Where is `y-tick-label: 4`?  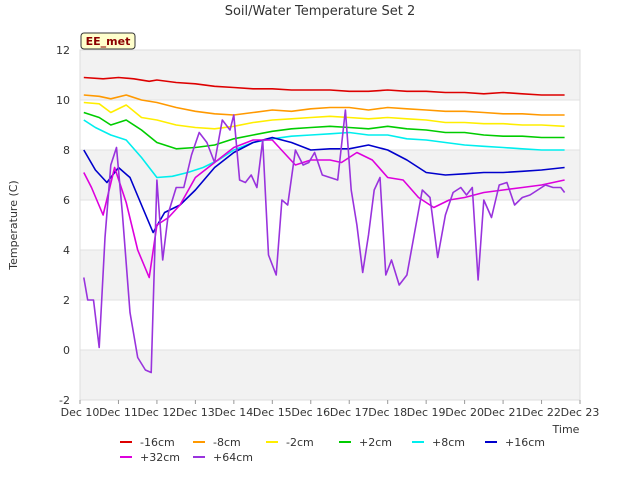
y-tick-label: 4 is located at coordinates (66, 250).